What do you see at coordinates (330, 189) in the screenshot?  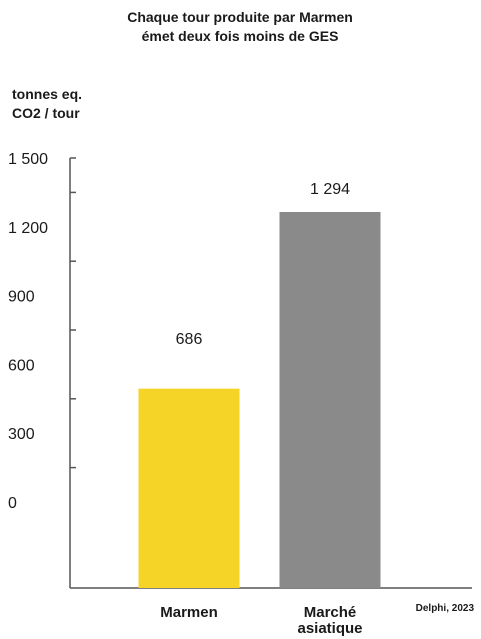 I see `bar-value-label: 1 294` at bounding box center [330, 189].